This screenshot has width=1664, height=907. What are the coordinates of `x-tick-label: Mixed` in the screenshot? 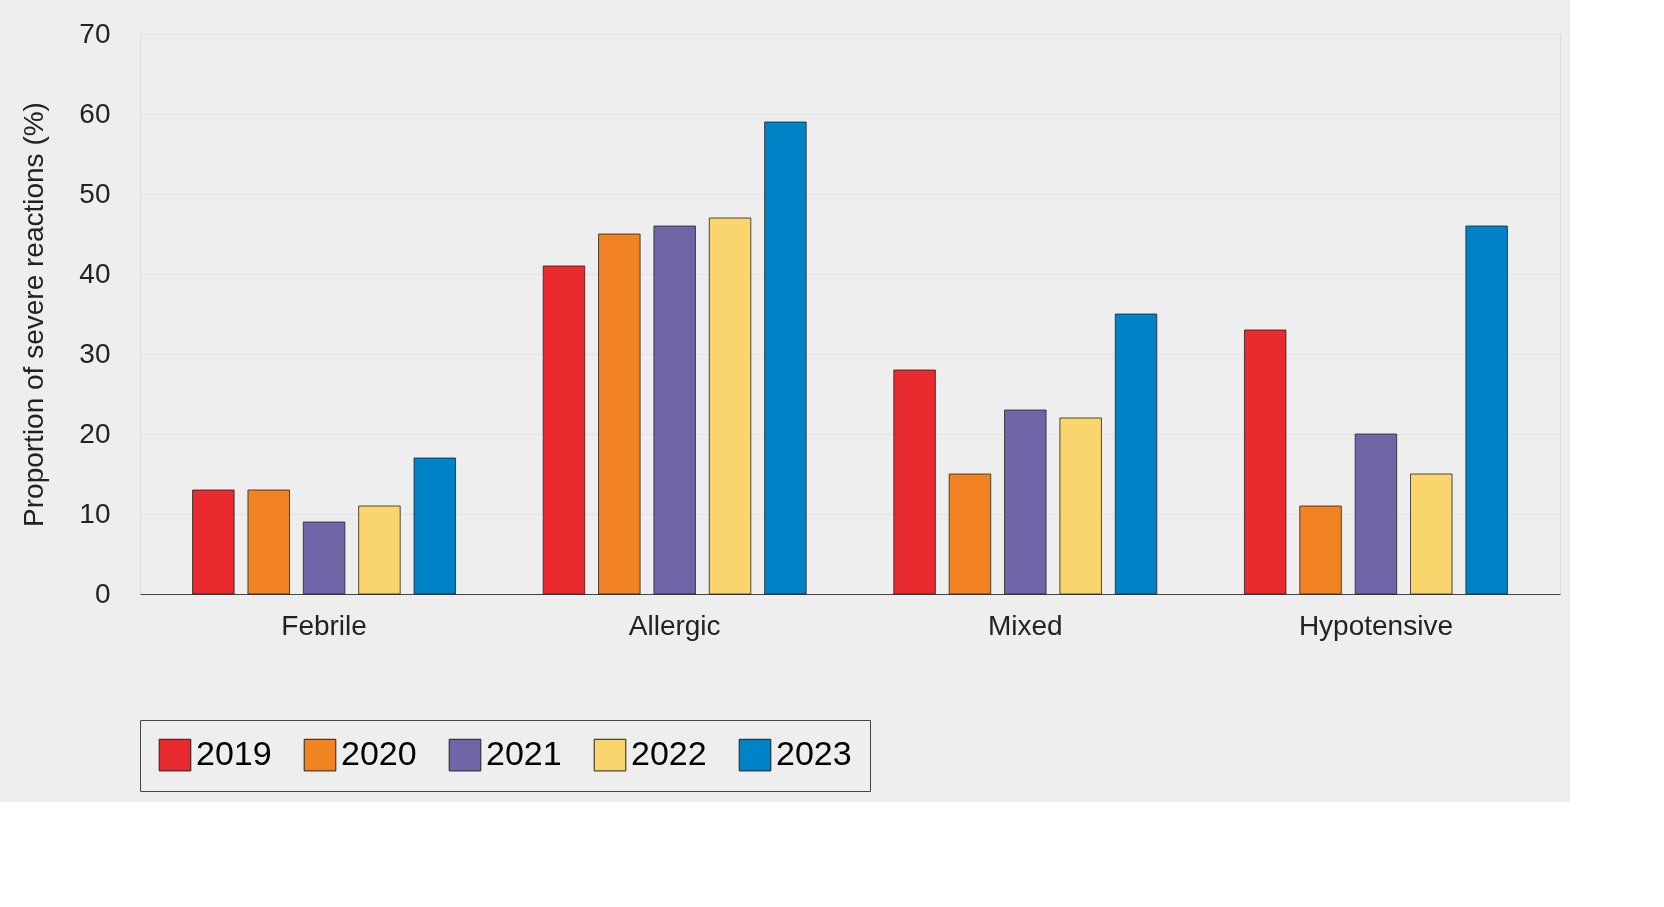 It's located at (1025, 625).